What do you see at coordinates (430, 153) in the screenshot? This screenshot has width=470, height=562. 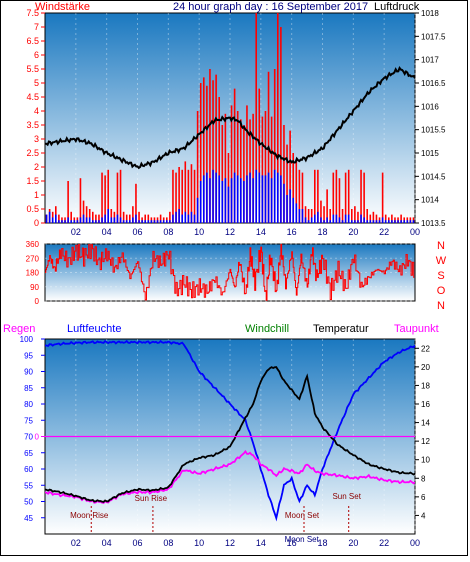 I see `pressure-axis-tick-label: 1015` at bounding box center [430, 153].